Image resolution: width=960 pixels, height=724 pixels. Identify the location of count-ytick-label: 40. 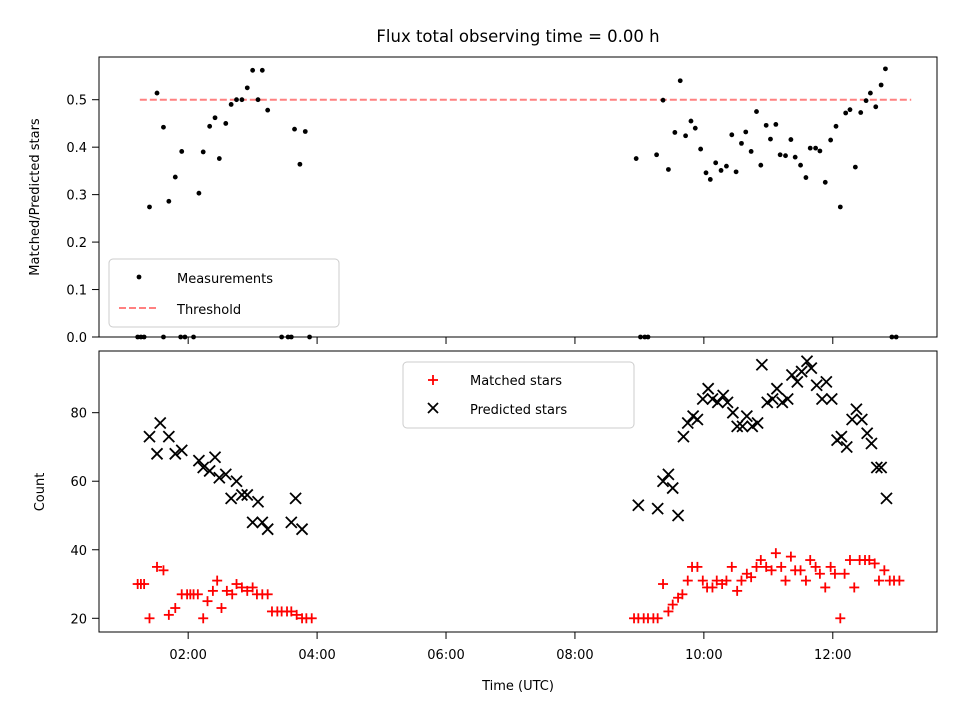
(78, 551).